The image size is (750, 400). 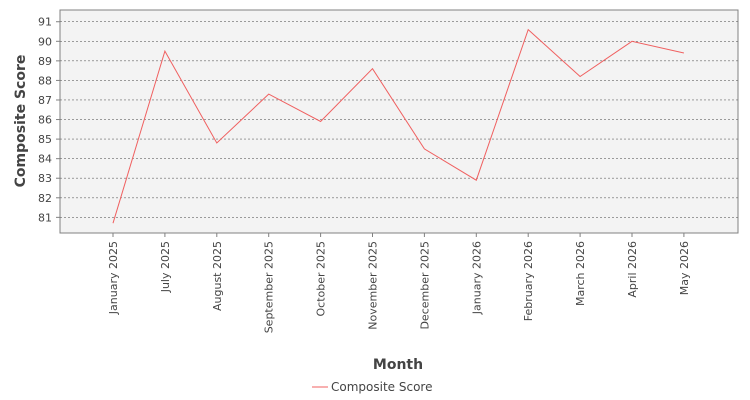 I want to click on x-tick-label: February 2026, so click(x=528, y=281).